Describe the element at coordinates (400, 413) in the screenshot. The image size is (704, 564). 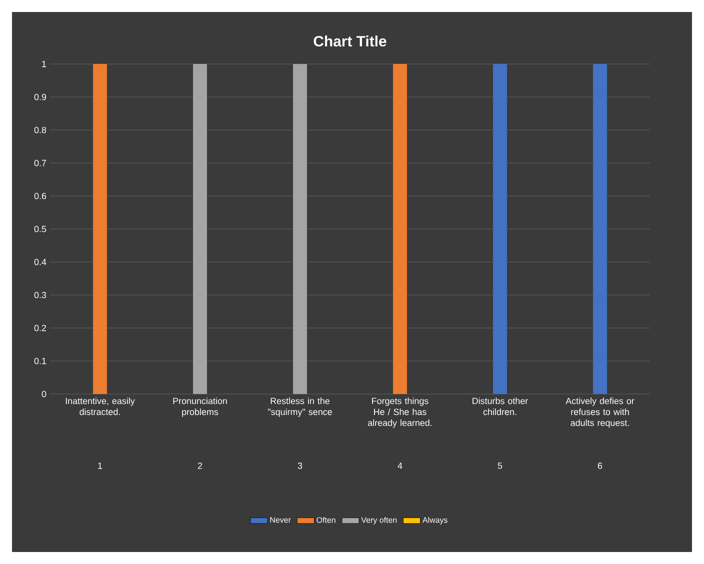
I see `x-tick-label: Forgets things He / She has already learned.` at that location.